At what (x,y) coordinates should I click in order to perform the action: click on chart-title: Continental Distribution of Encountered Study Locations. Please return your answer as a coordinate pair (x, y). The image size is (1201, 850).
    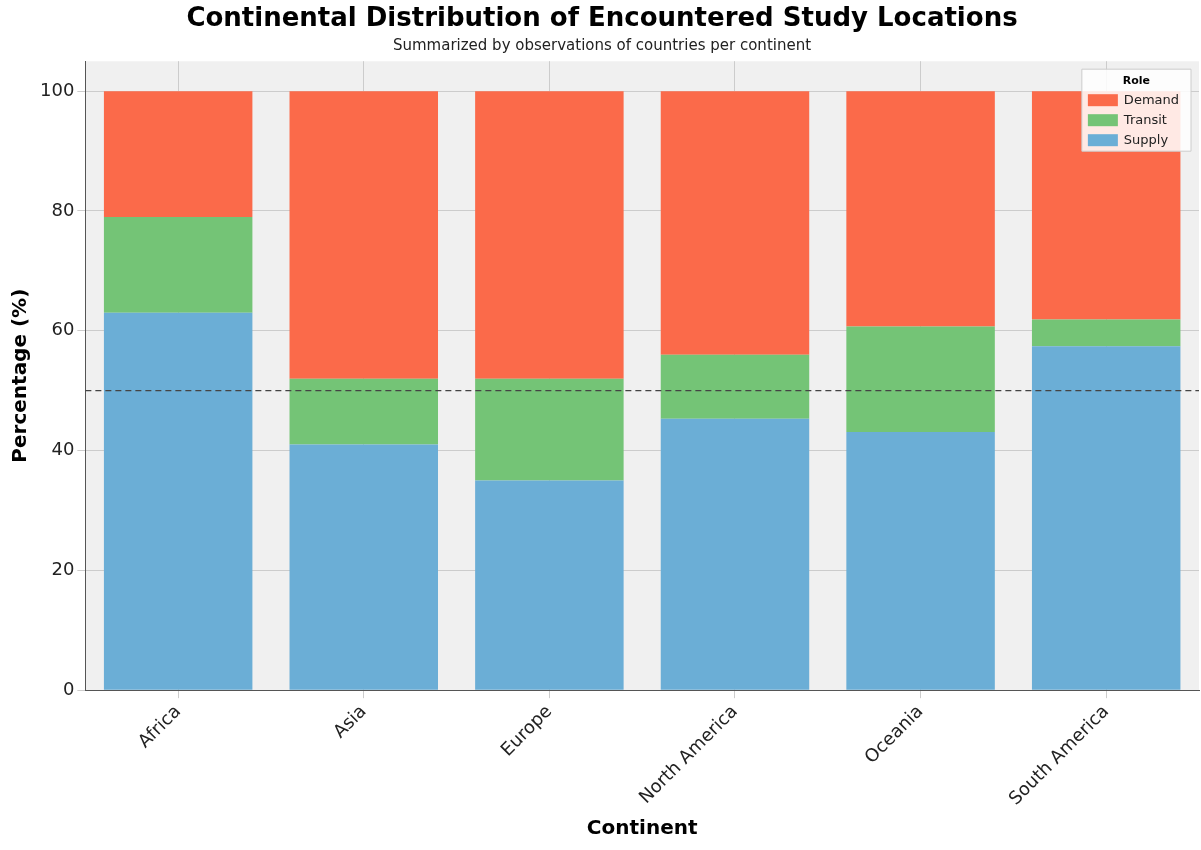
    Looking at the image, I should click on (602, 17).